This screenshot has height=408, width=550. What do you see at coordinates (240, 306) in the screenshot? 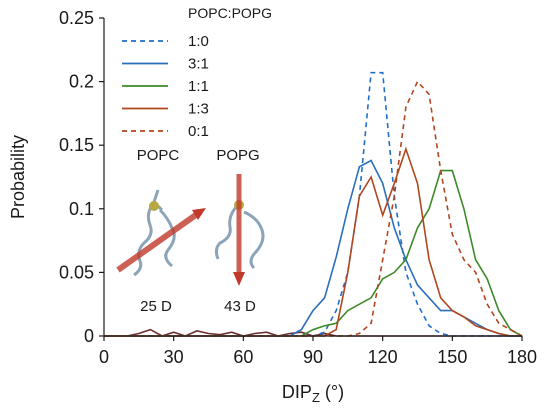
I see `popg-dipole-label: 43 D` at bounding box center [240, 306].